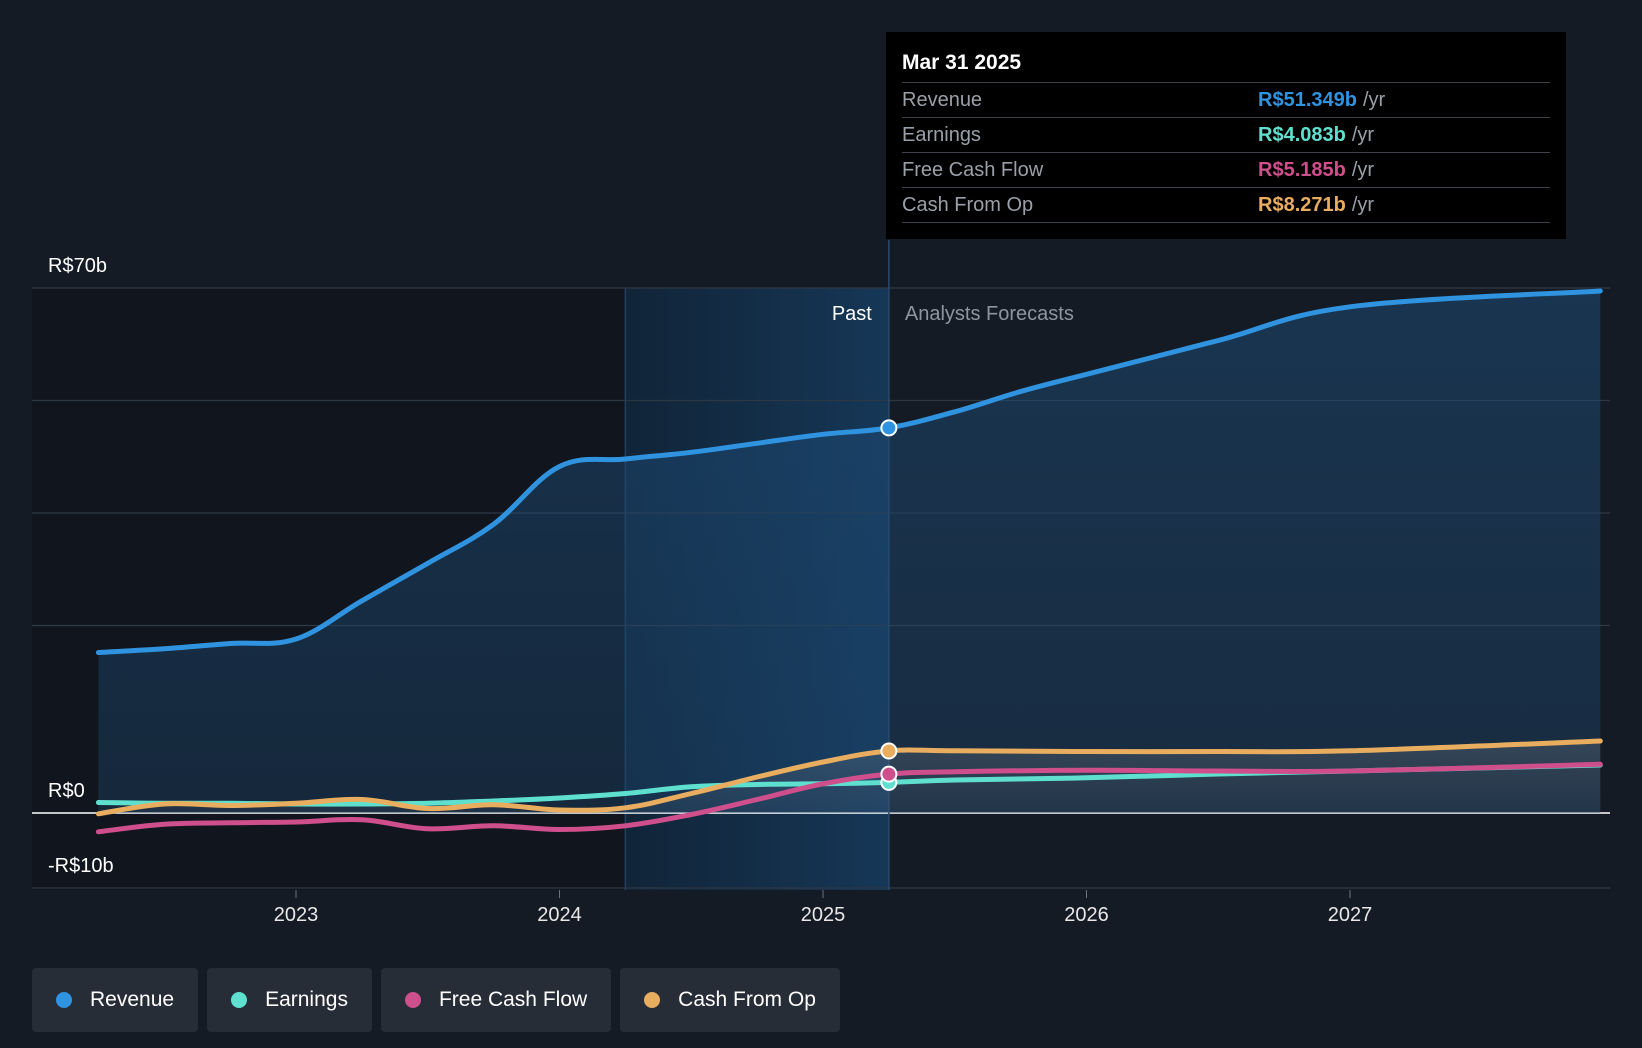 The height and width of the screenshot is (1048, 1642). What do you see at coordinates (239, 1000) in the screenshot?
I see `earnings-dot-icon` at bounding box center [239, 1000].